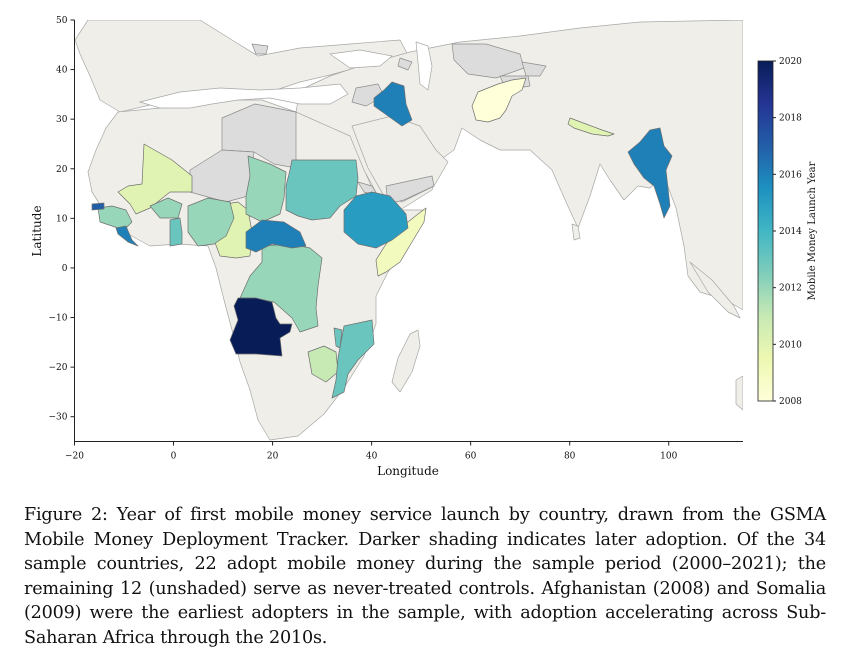 Image resolution: width=856 pixels, height=656 pixels. What do you see at coordinates (739, 393) in the screenshot?
I see `indonesia-landmass` at bounding box center [739, 393].